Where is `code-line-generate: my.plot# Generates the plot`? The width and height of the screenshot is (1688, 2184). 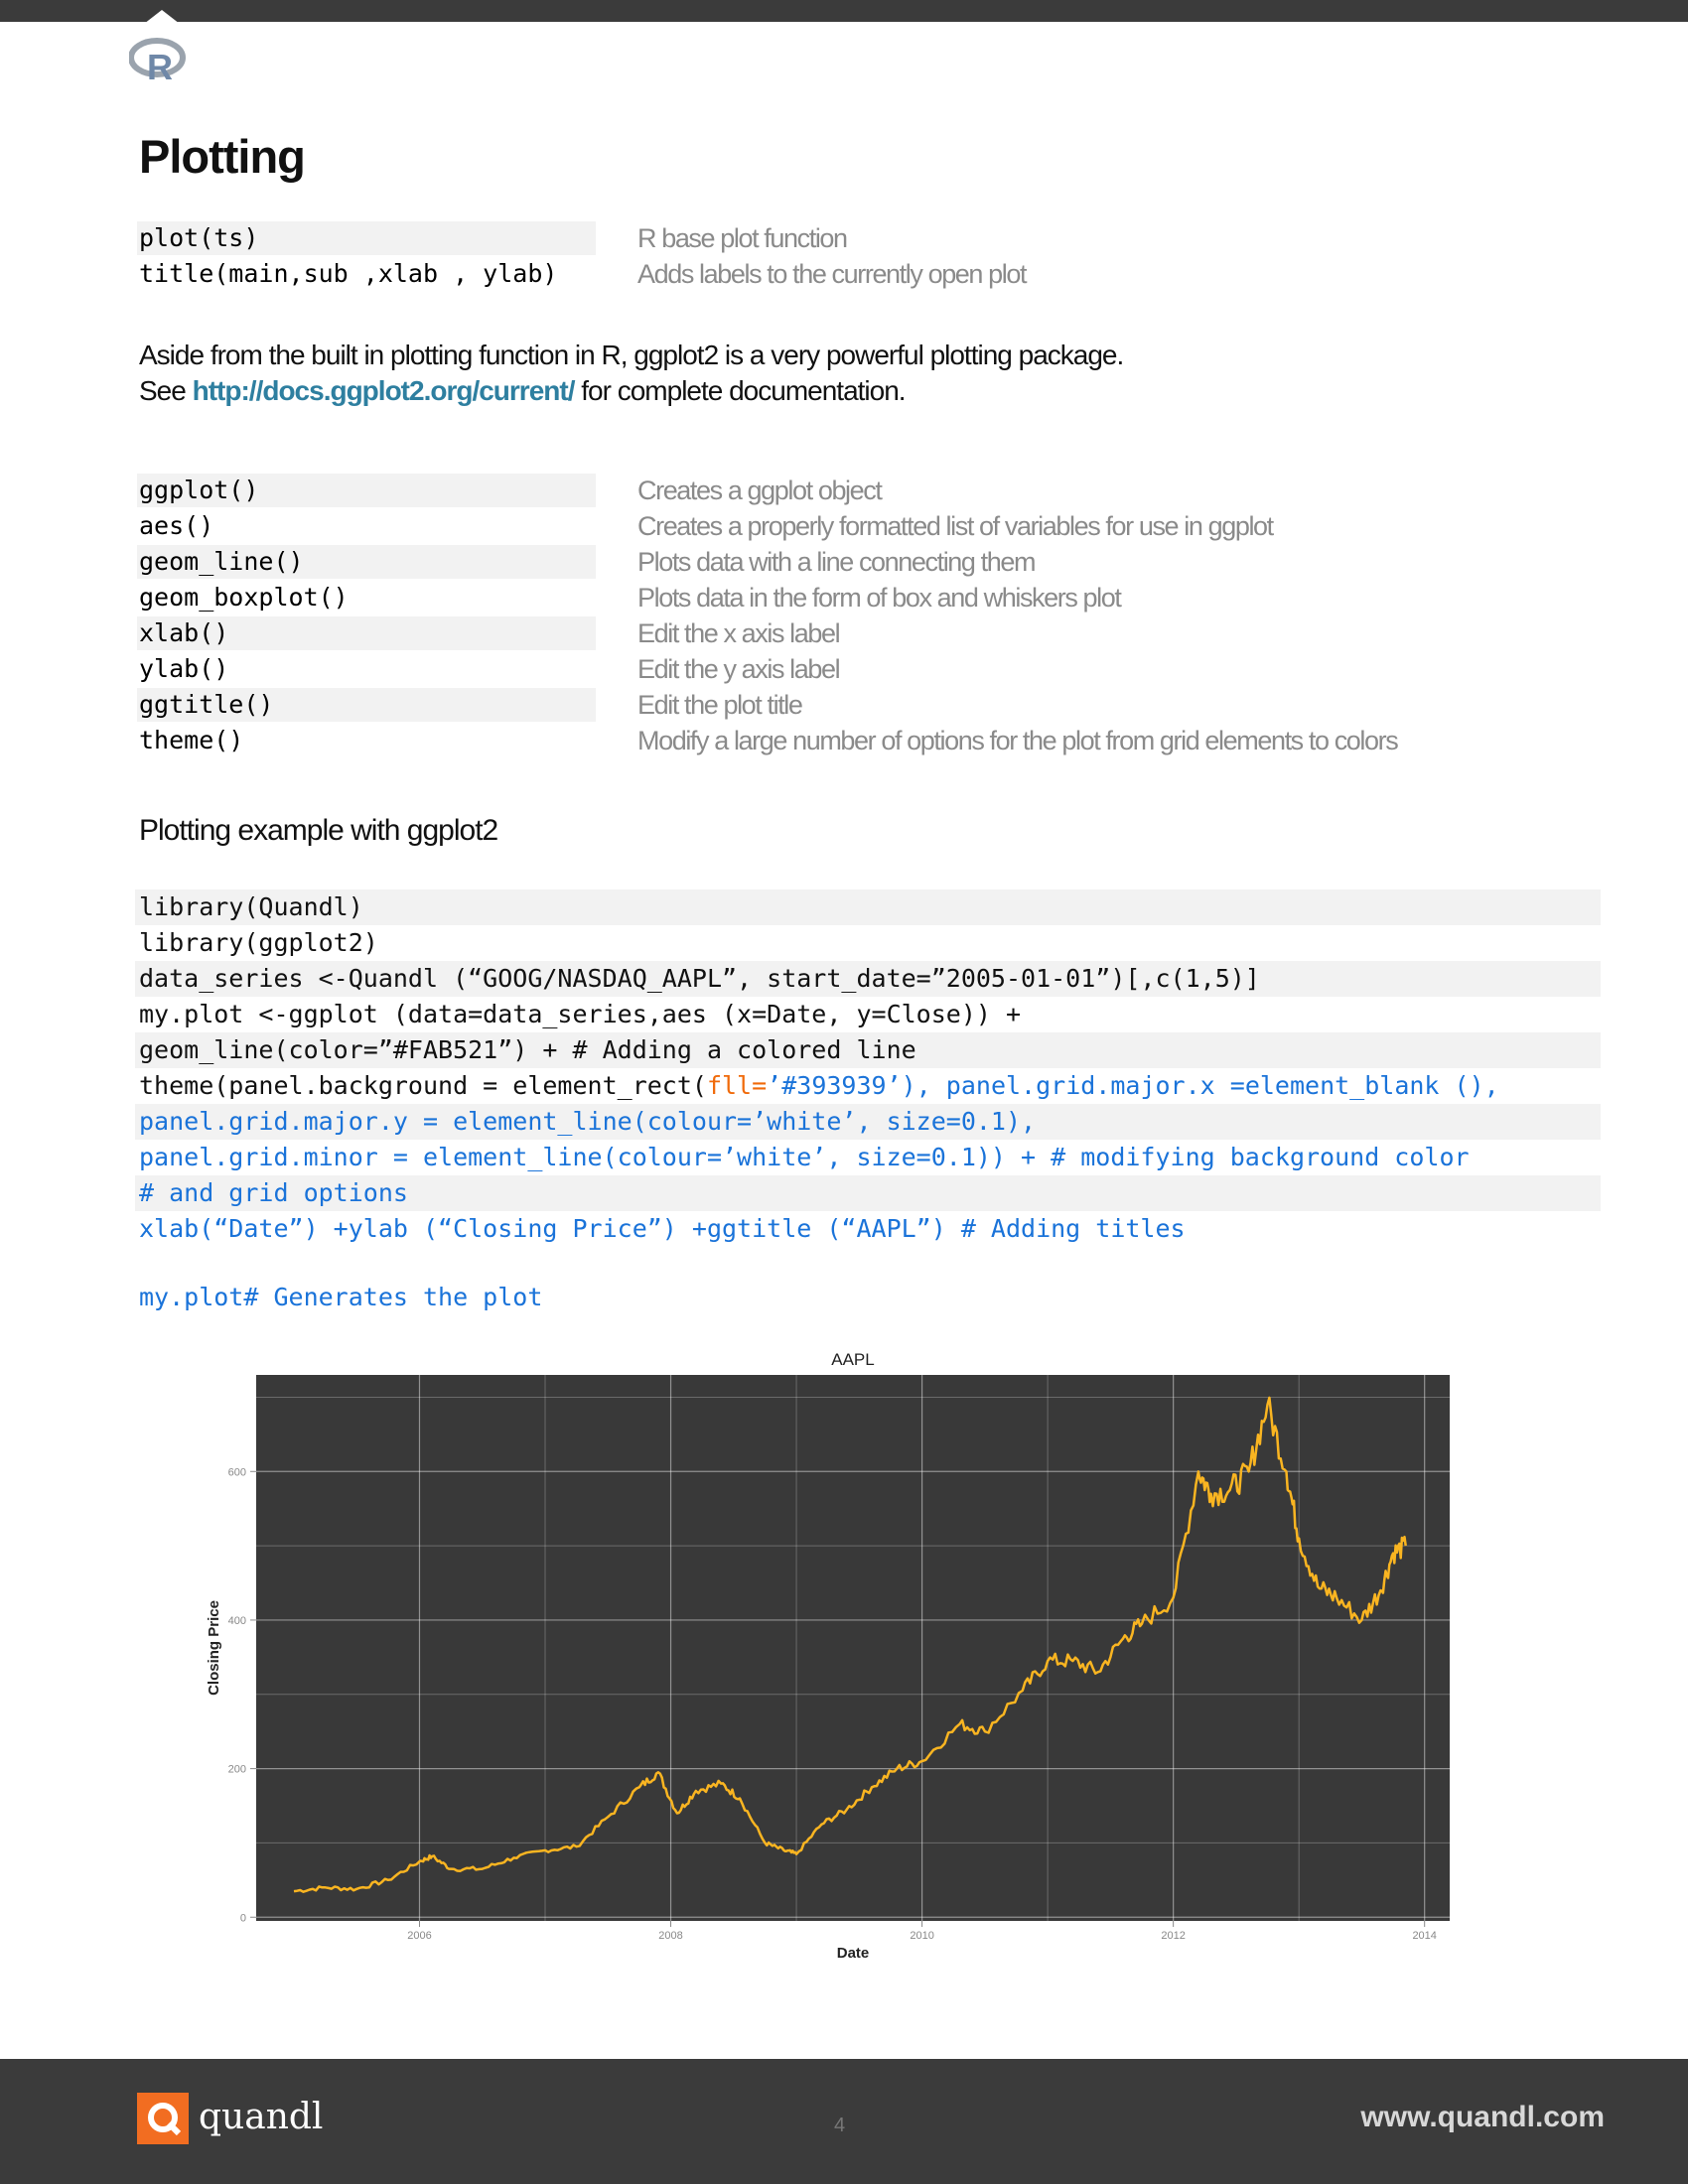
code-line-generate: my.plot# Generates the plot is located at coordinates (340, 1297).